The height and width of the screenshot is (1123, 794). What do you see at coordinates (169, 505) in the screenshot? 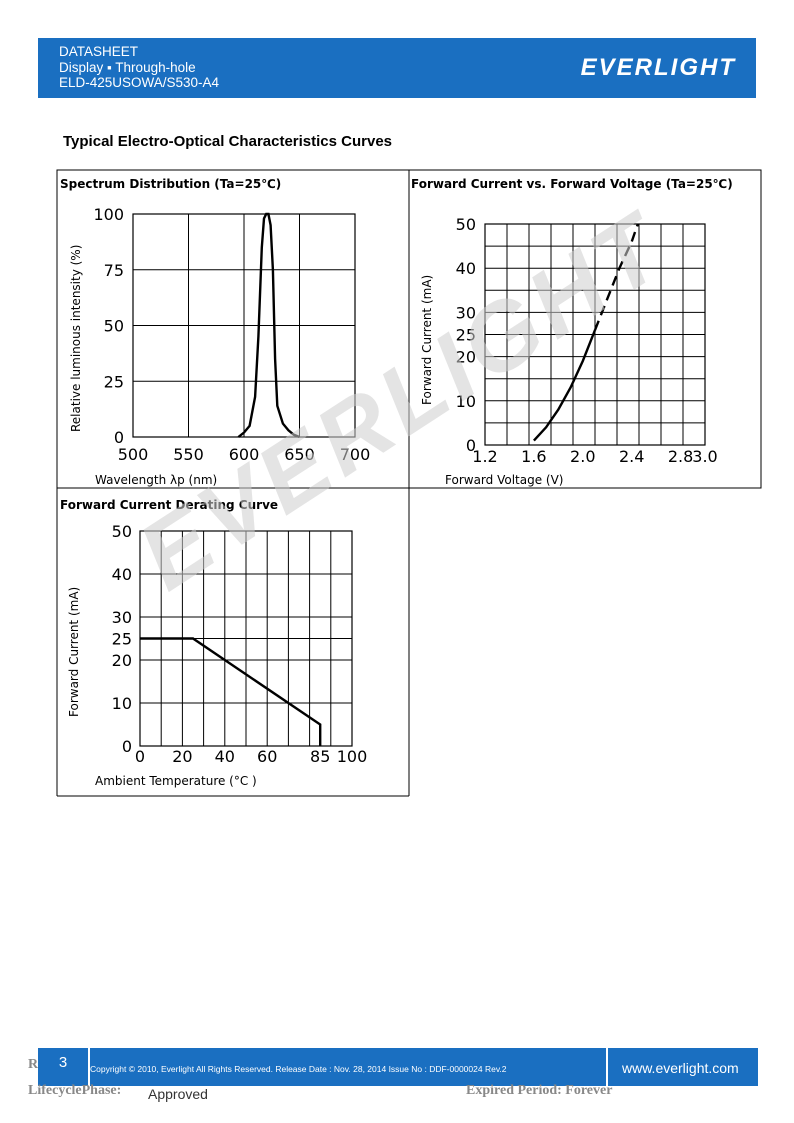
I see `derating-title: Forward Current Derating Curve` at bounding box center [169, 505].